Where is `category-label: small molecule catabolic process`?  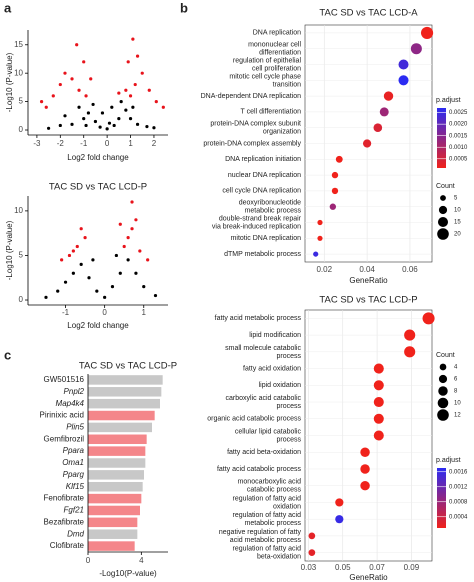
category-label: small molecule catabolic process is located at coordinates (263, 352).